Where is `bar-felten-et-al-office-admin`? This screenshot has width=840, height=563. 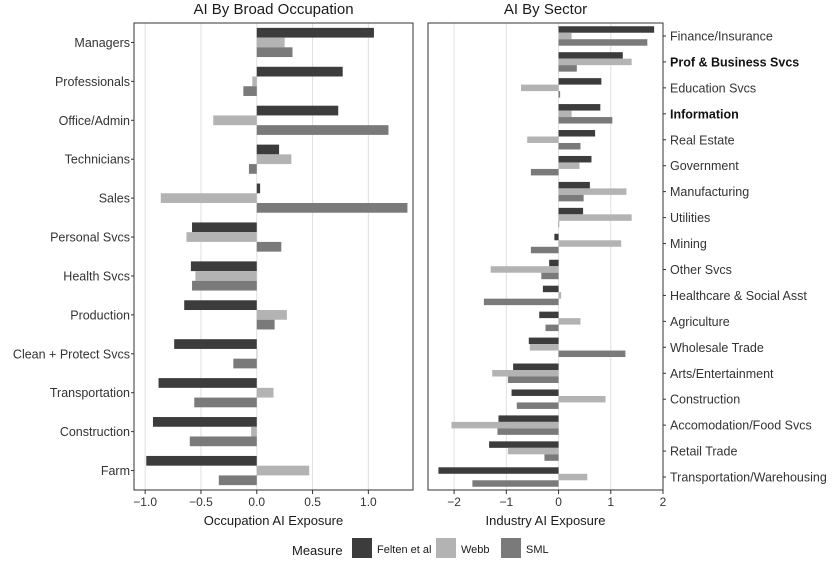
bar-felten-et-al-office-admin is located at coordinates (297, 110).